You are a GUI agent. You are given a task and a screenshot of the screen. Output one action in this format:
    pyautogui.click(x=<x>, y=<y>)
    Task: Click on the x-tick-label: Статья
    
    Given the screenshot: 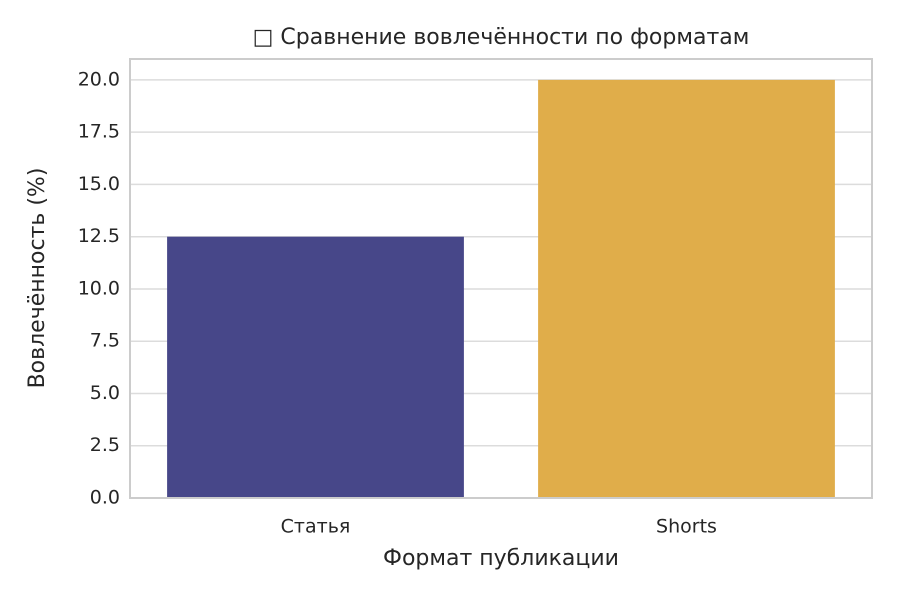 What is the action you would take?
    pyautogui.click(x=316, y=527)
    